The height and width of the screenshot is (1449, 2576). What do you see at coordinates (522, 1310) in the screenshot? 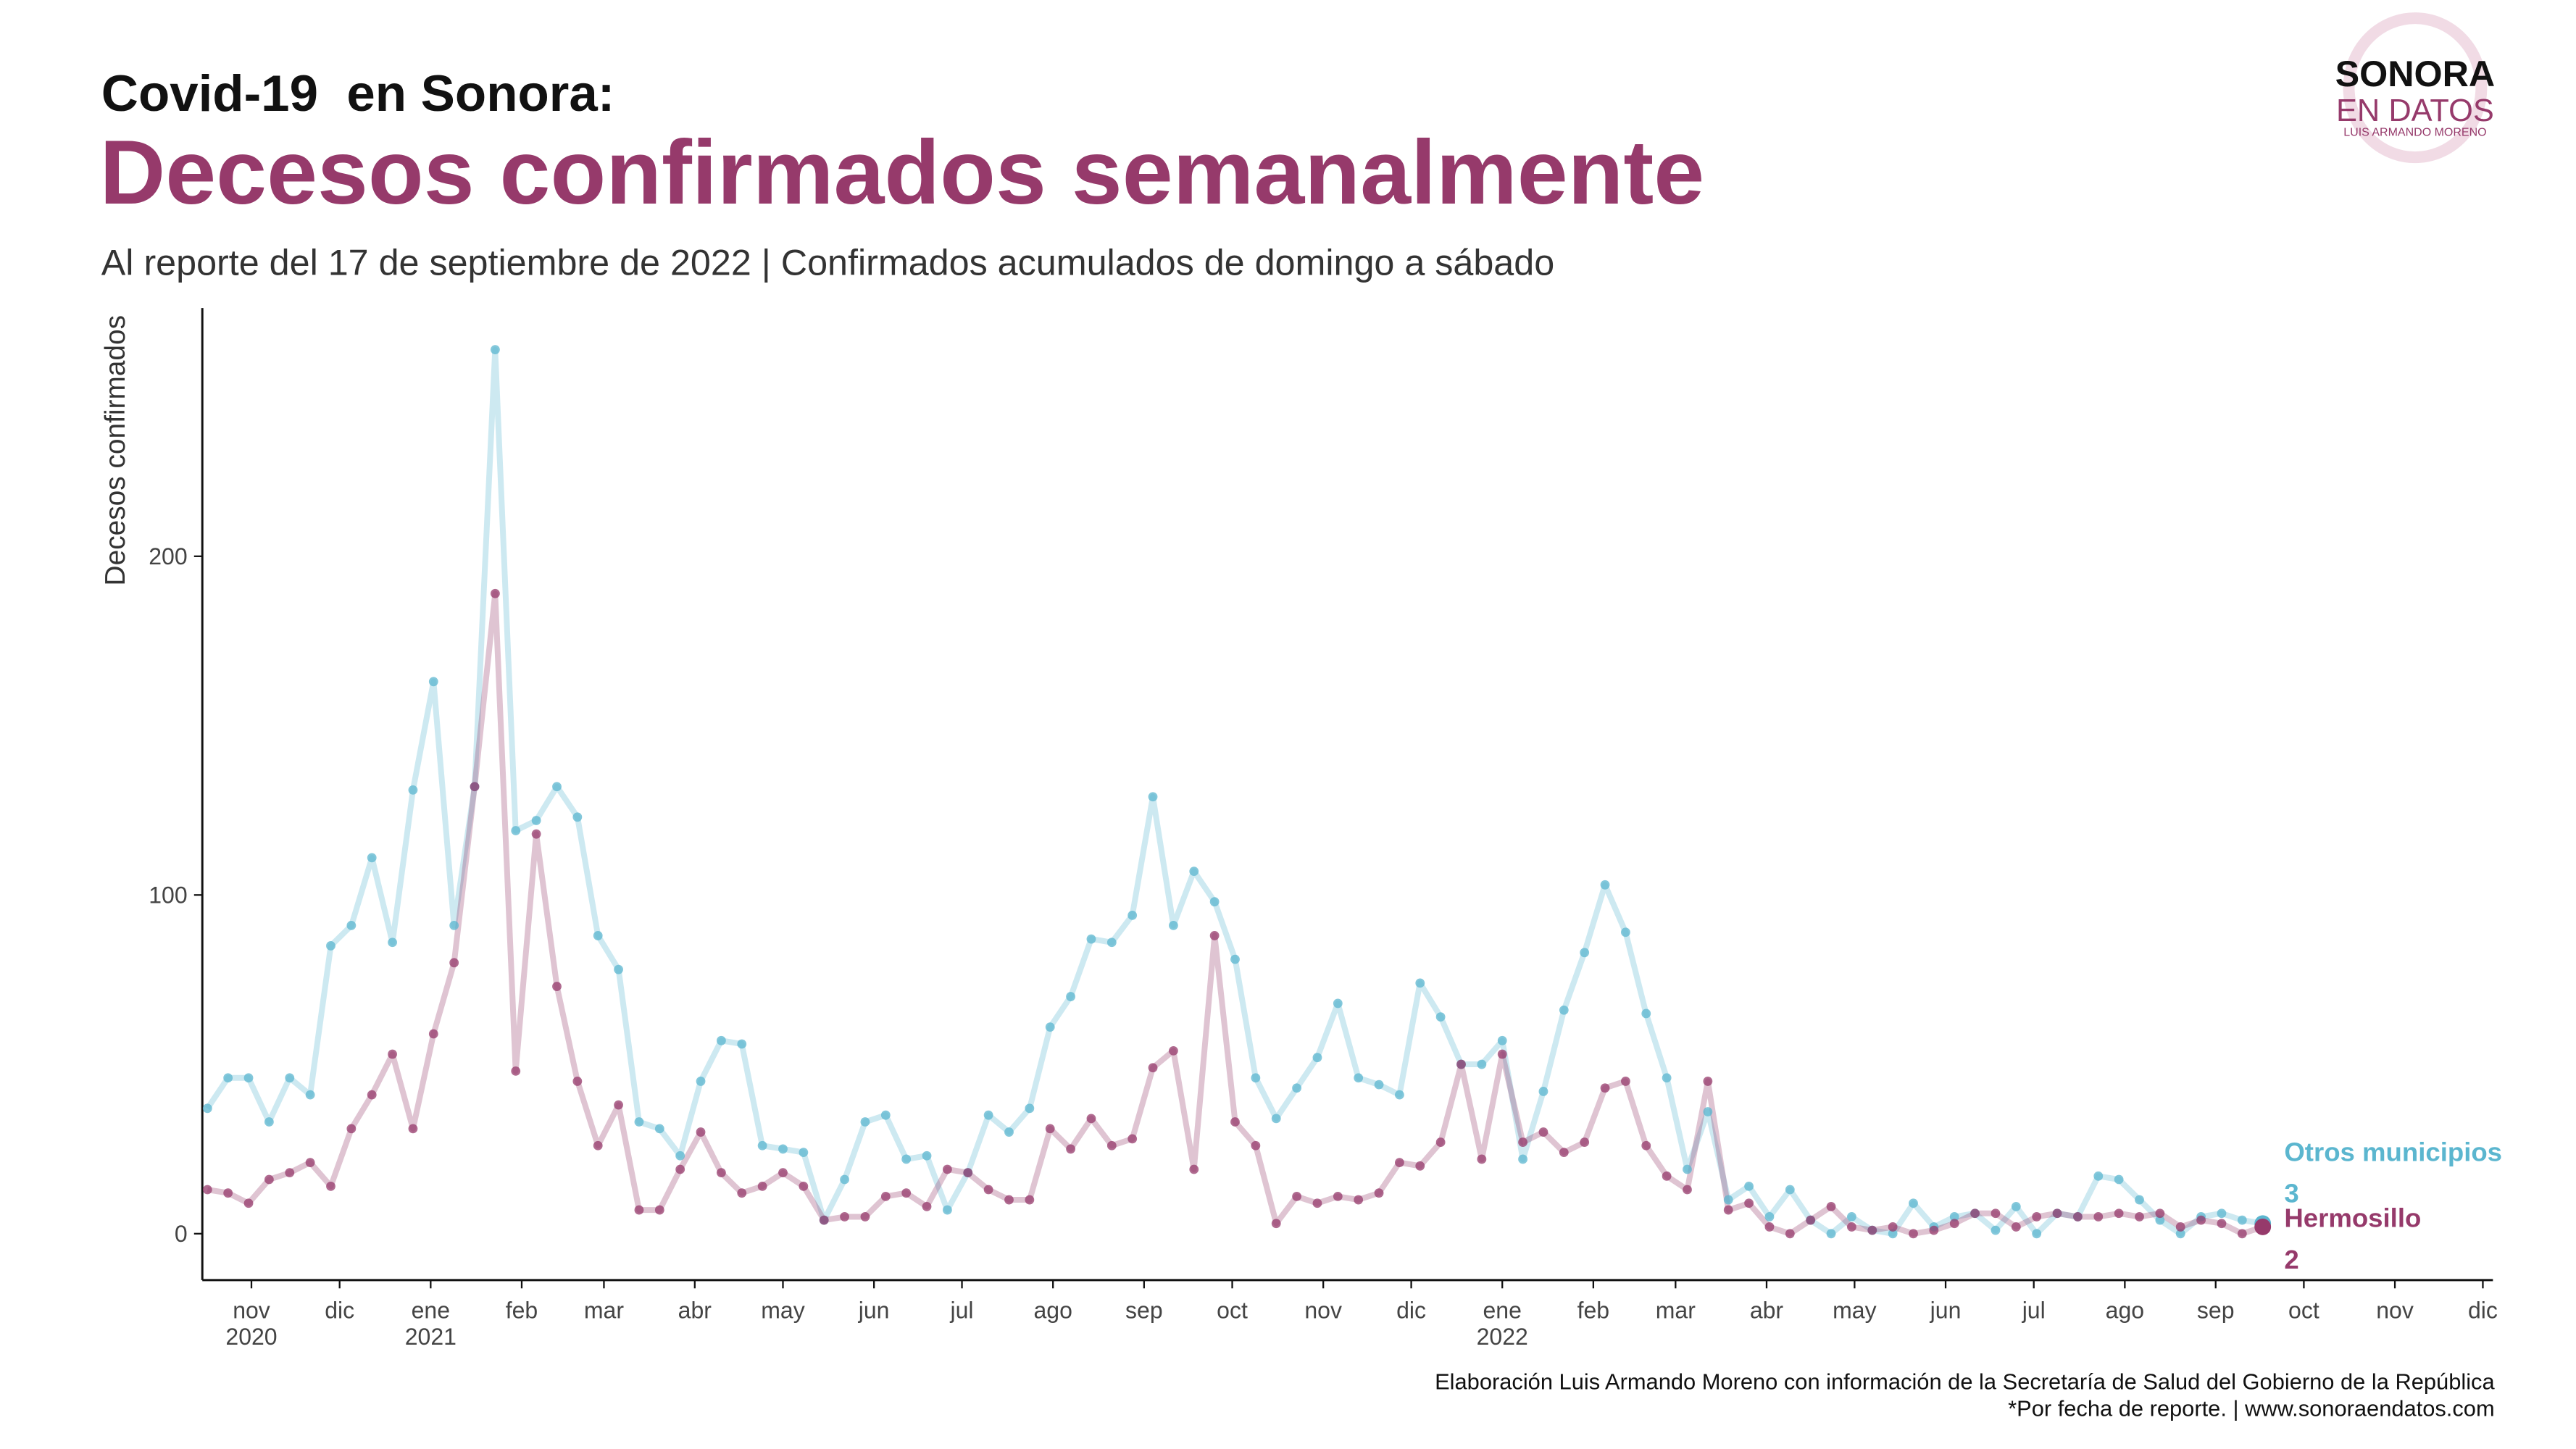
I see `x-tick-label: feb` at bounding box center [522, 1310].